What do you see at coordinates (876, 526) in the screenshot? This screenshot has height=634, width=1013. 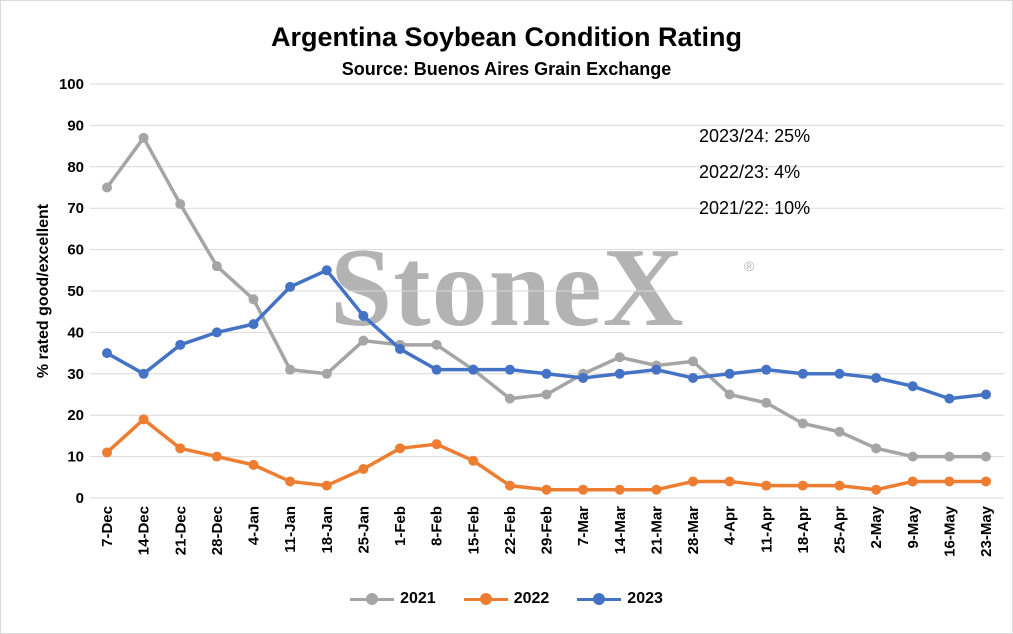 I see `x-tick-label: 2-May` at bounding box center [876, 526].